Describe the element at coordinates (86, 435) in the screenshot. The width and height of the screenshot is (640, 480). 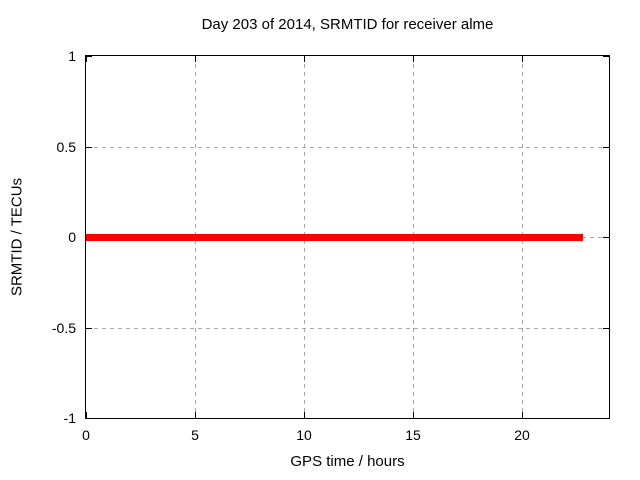
I see `x-tick-label: 0` at that location.